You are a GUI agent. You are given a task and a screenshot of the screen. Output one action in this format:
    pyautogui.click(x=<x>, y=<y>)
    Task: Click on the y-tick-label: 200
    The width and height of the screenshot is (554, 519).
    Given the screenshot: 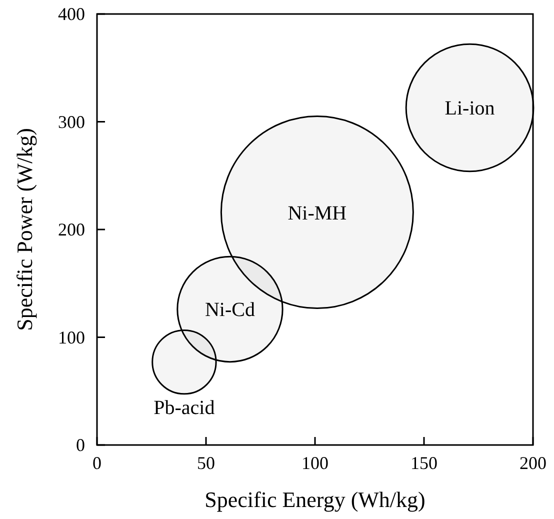 What is the action you would take?
    pyautogui.click(x=71, y=230)
    